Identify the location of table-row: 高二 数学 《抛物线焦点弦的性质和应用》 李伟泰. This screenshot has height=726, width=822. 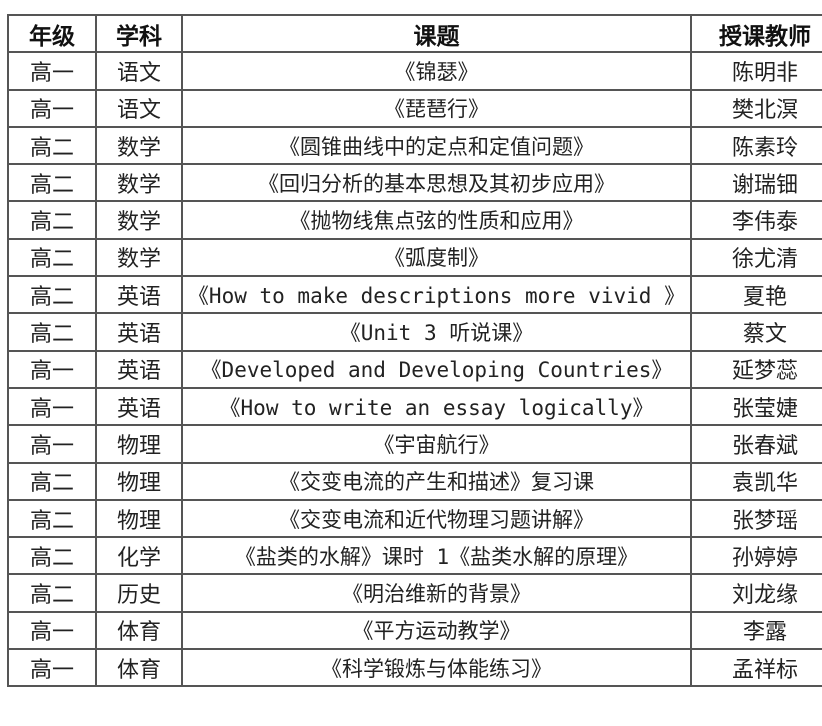
(414, 220).